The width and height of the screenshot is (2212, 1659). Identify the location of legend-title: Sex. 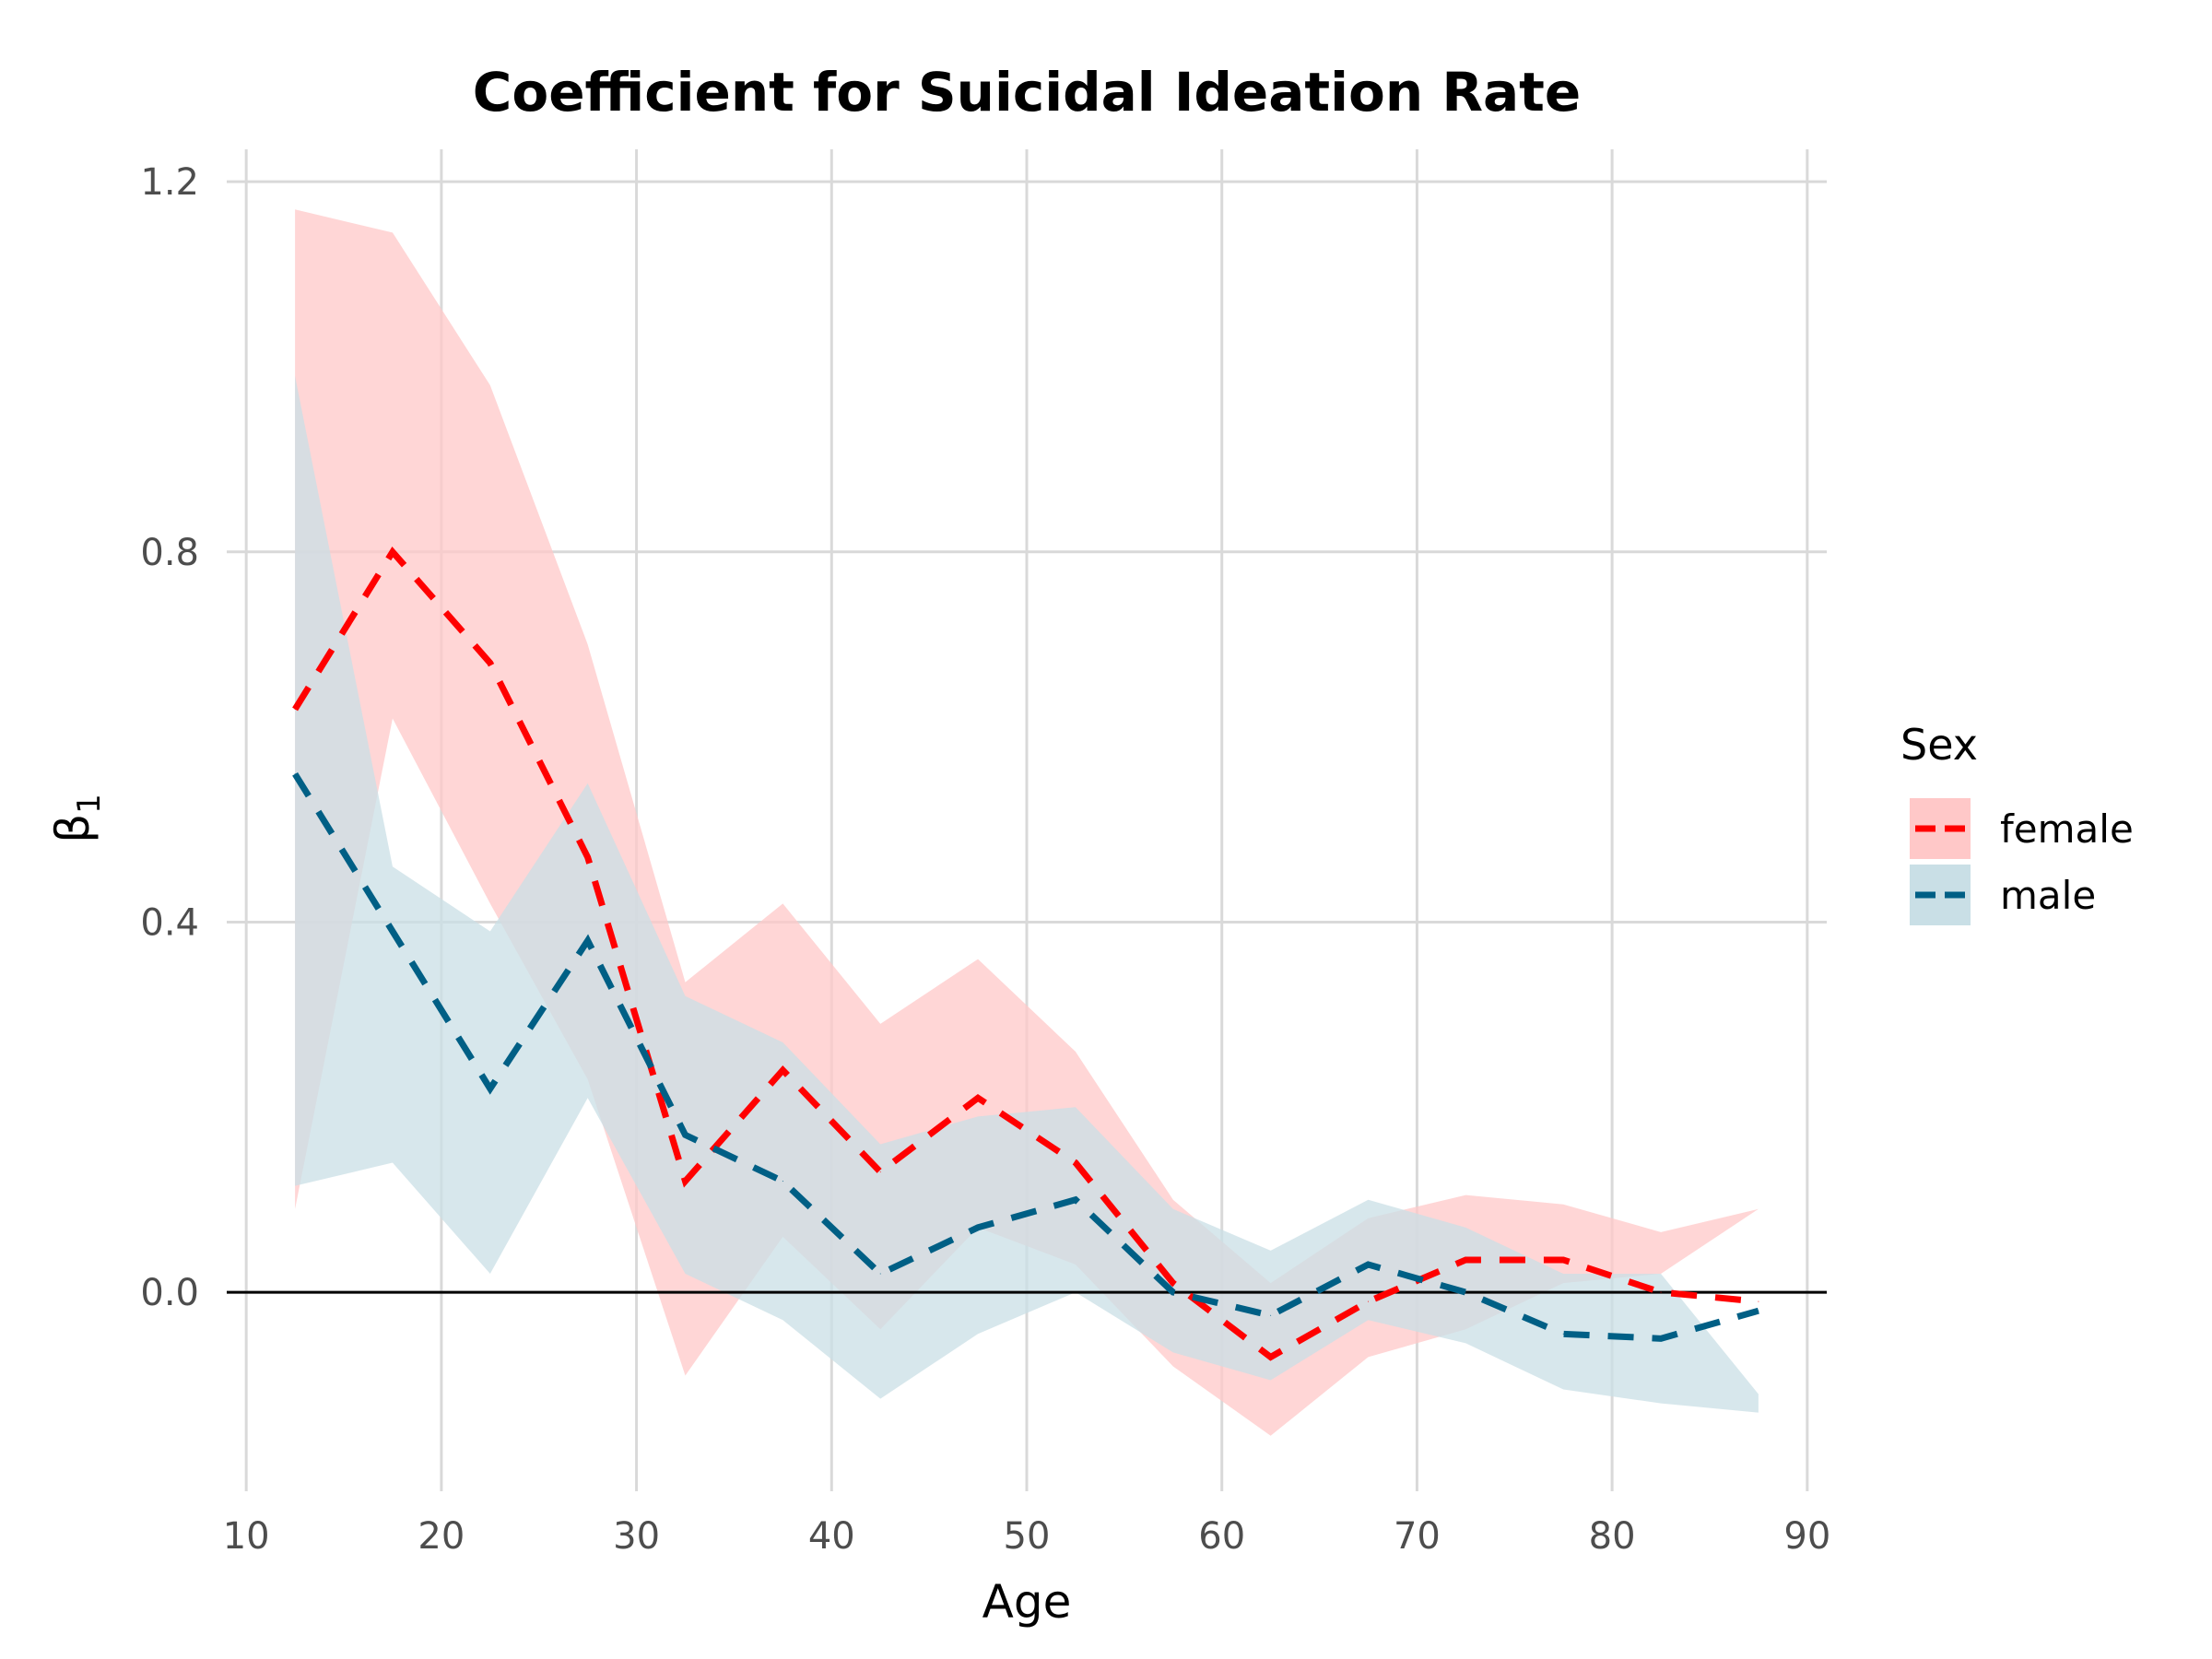
(1939, 745).